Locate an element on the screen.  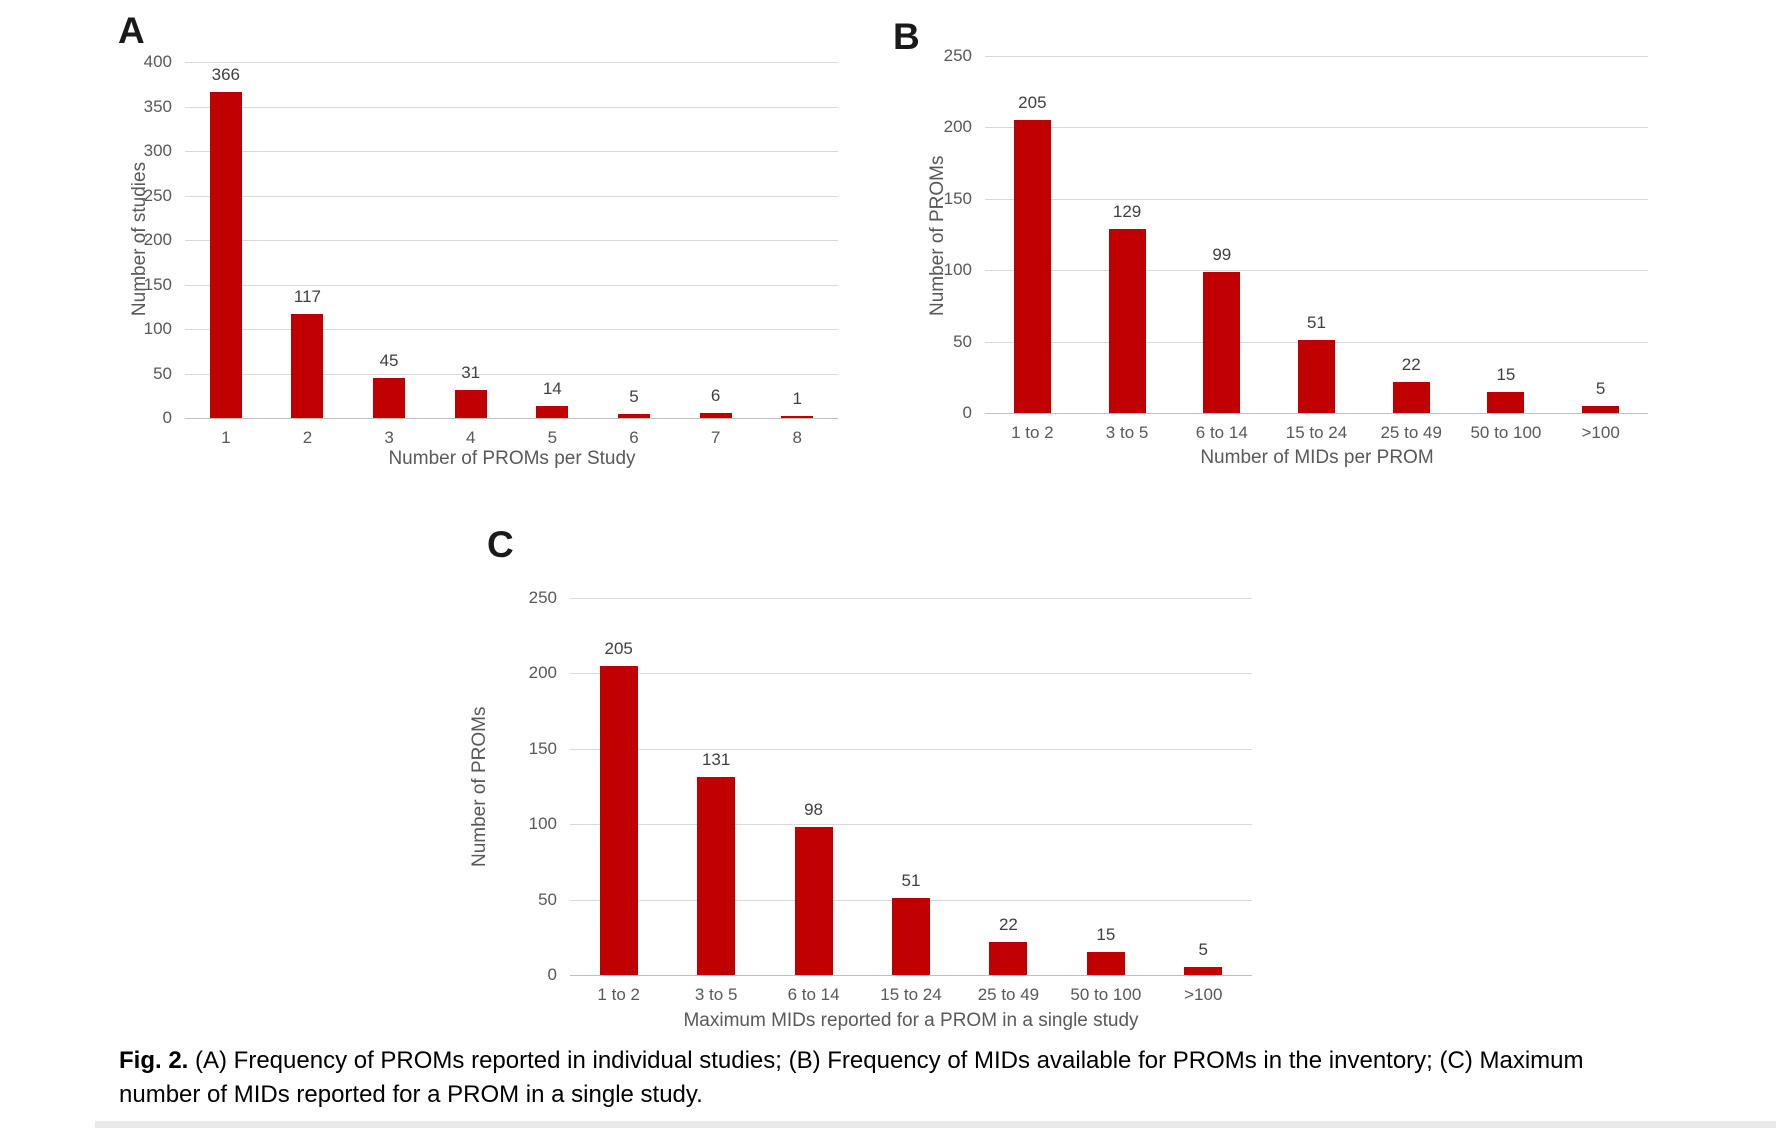
panel-b-y-axis-title: Number of PROMs is located at coordinates (937, 235).